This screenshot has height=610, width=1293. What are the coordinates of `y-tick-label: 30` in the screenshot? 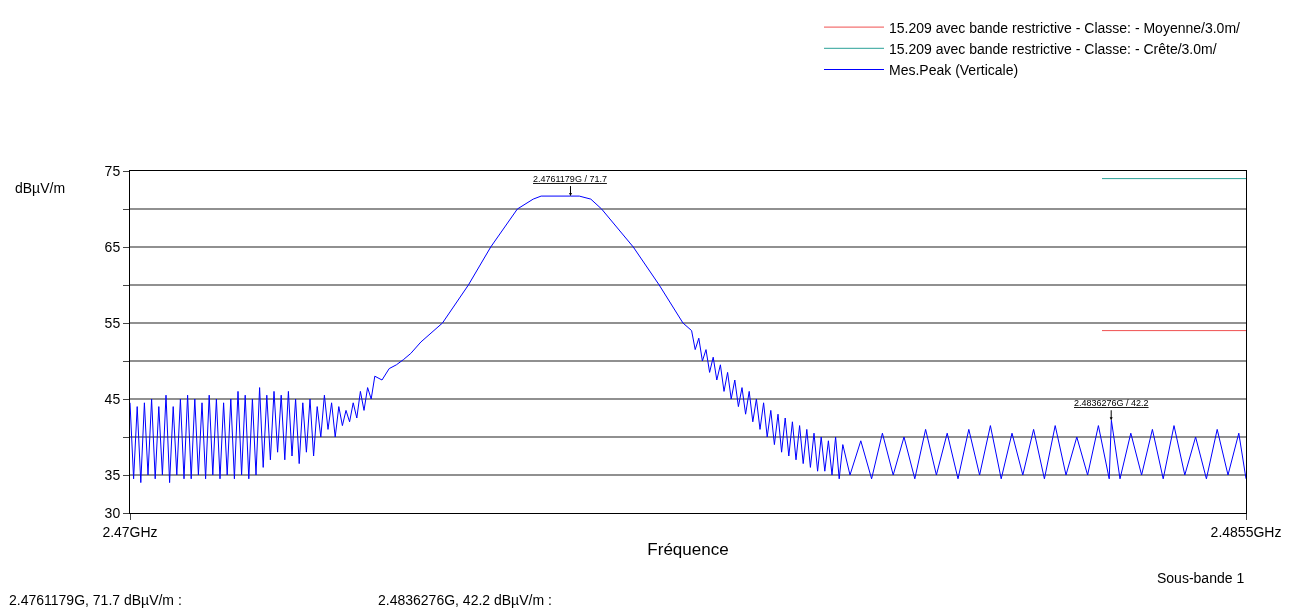 It's located at (112, 512).